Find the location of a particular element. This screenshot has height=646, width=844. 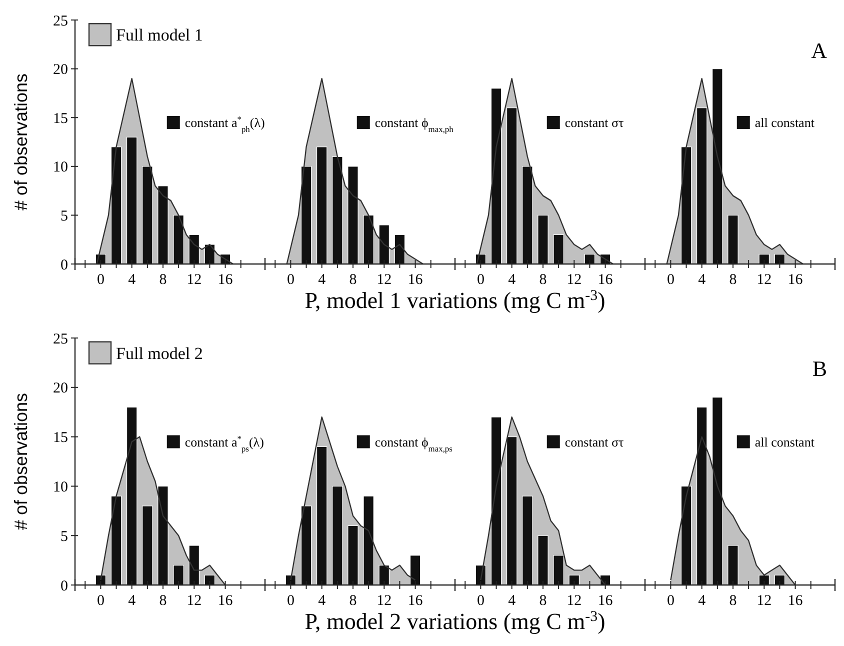

legend-label: Full model 2 is located at coordinates (159, 353).